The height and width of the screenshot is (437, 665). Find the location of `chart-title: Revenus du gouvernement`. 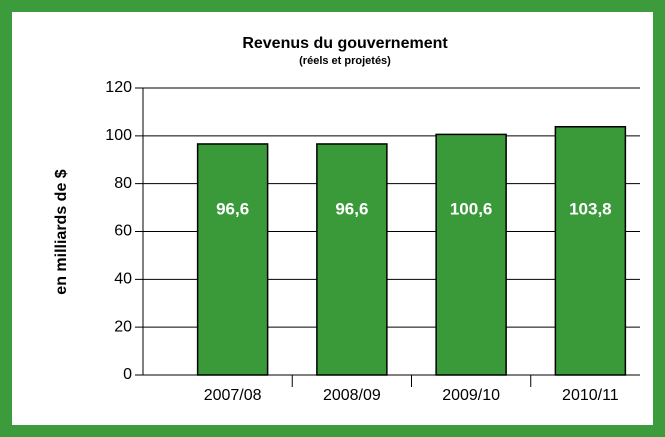

chart-title: Revenus du gouvernement is located at coordinates (345, 43).